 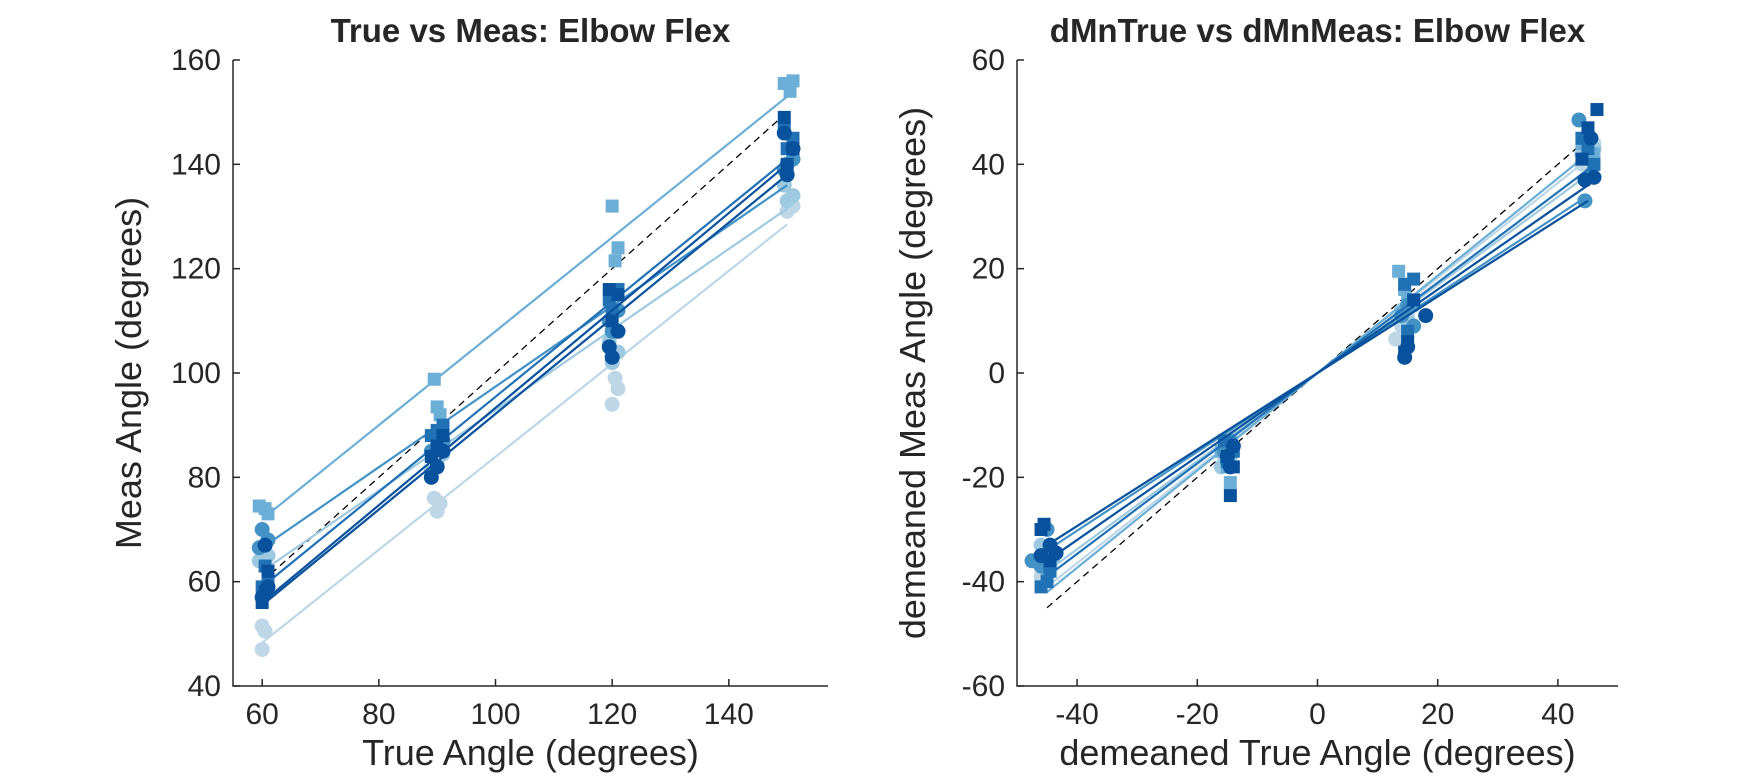 I want to click on right-chart-x-tick-label: 0, so click(x=1317, y=714).